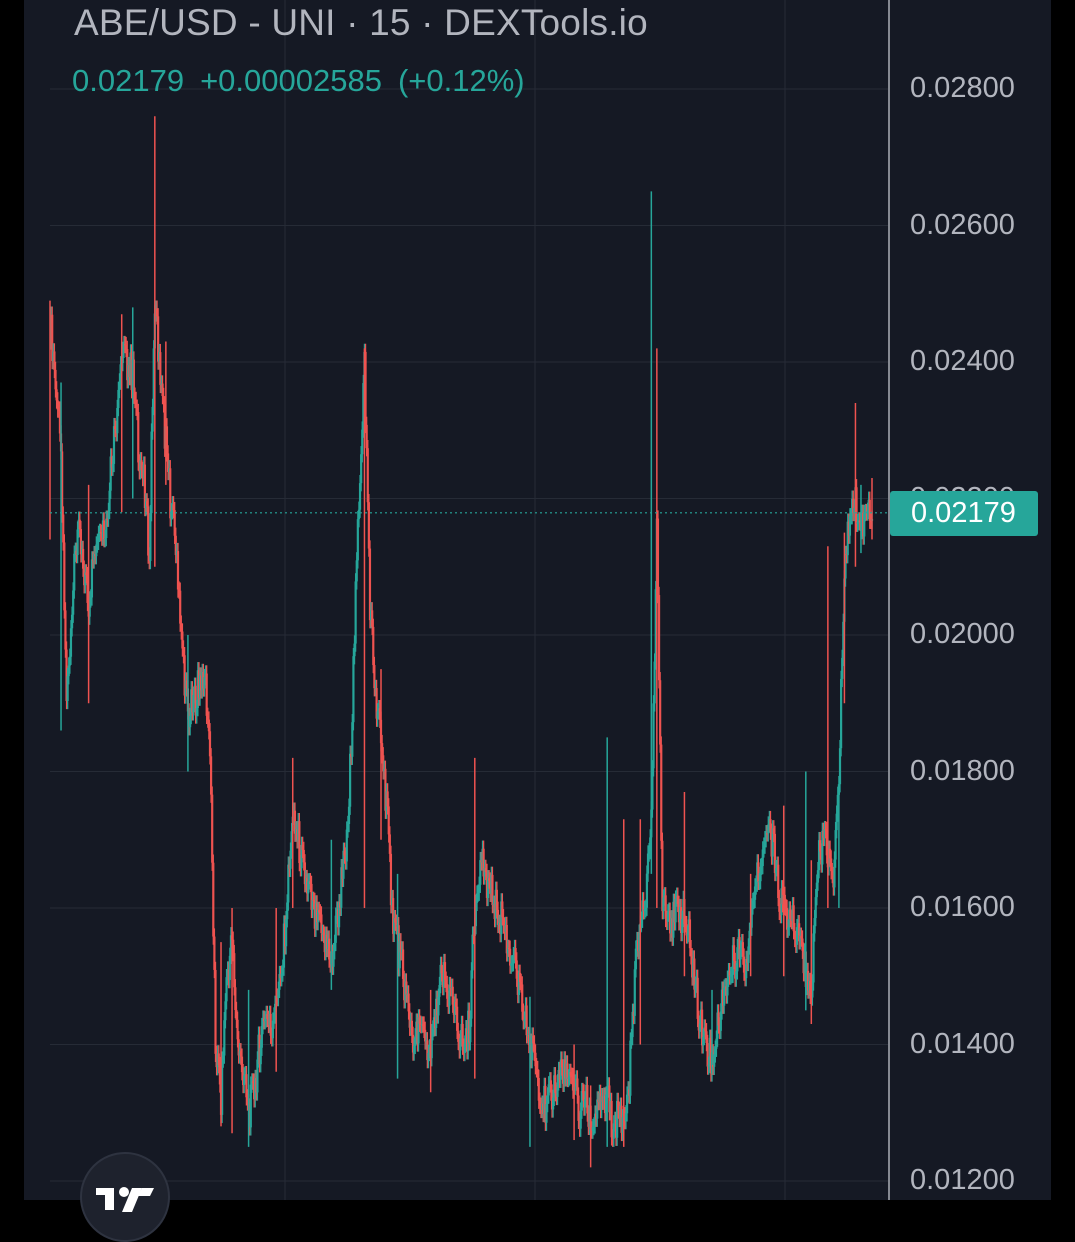 The width and height of the screenshot is (1075, 1242). What do you see at coordinates (361, 22) in the screenshot?
I see `chart-title: ABE/USD - UNI · 15 · DEXTools.io` at bounding box center [361, 22].